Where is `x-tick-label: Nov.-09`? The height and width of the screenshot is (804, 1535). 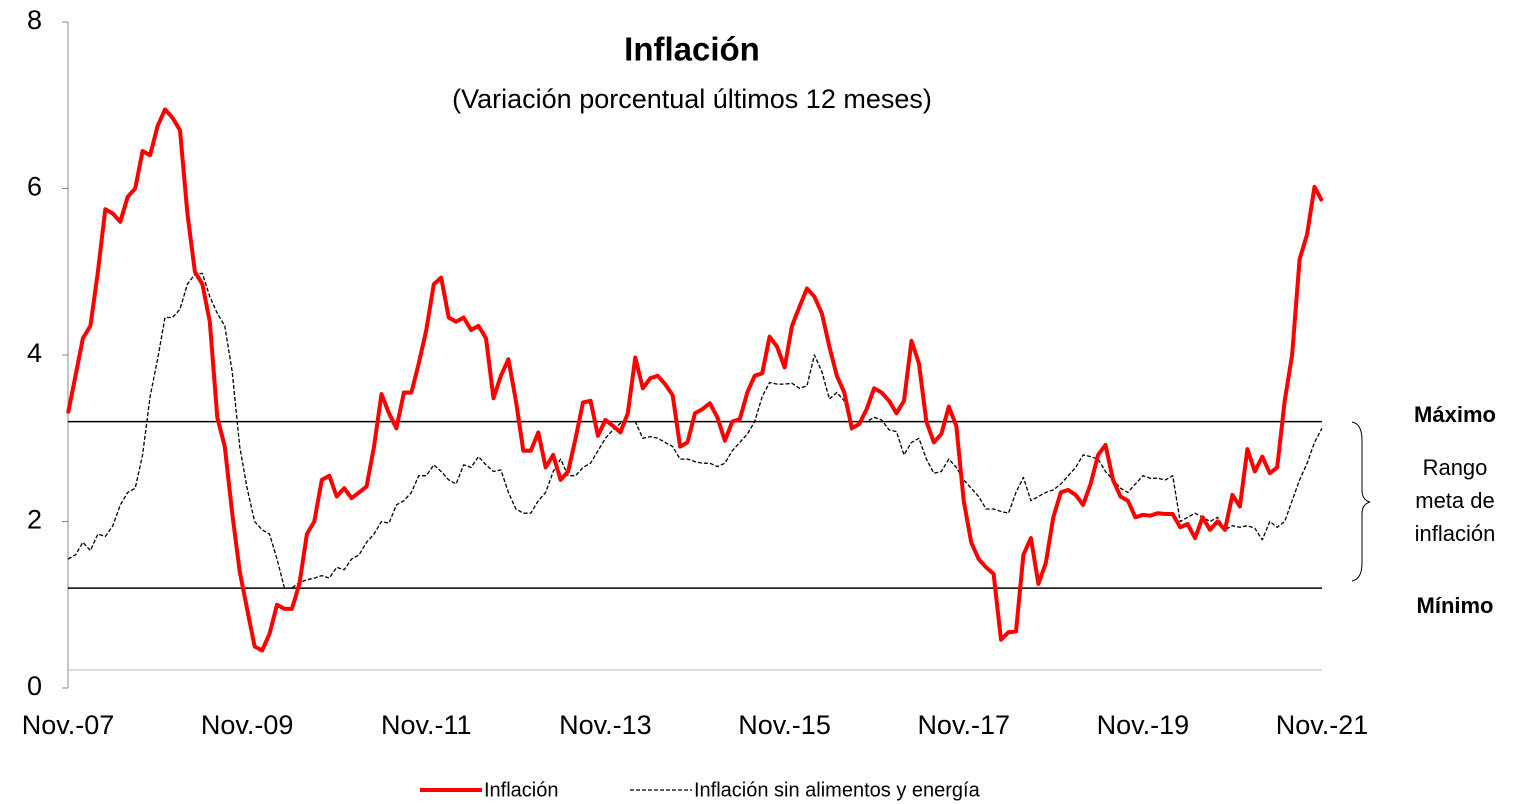 x-tick-label: Nov.-09 is located at coordinates (247, 725).